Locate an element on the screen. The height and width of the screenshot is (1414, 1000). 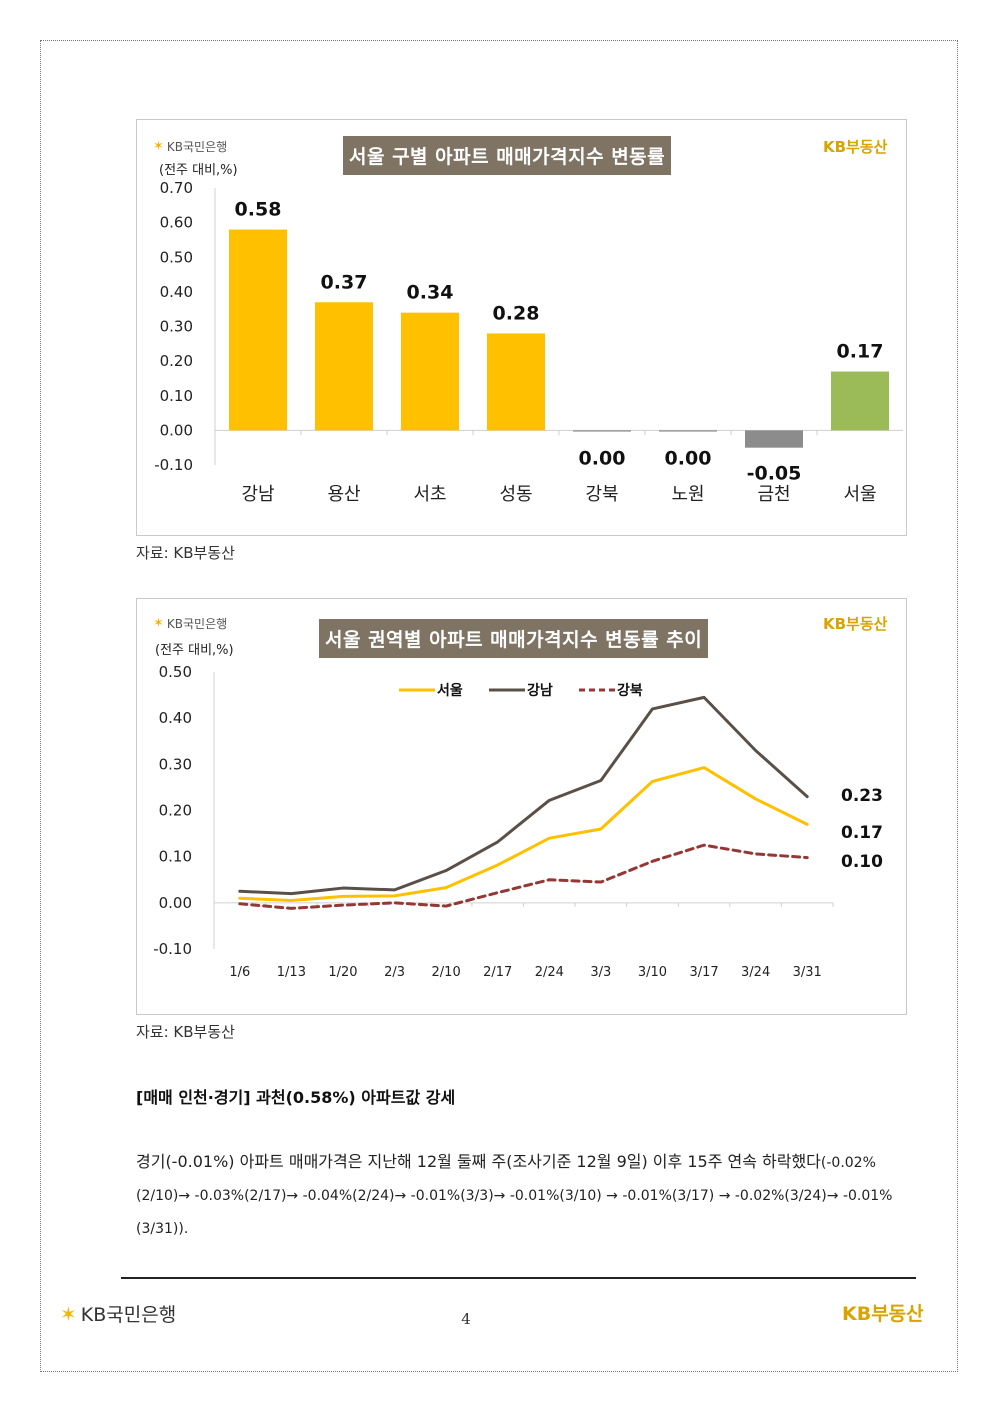
category-label: 용산 is located at coordinates (343, 494).